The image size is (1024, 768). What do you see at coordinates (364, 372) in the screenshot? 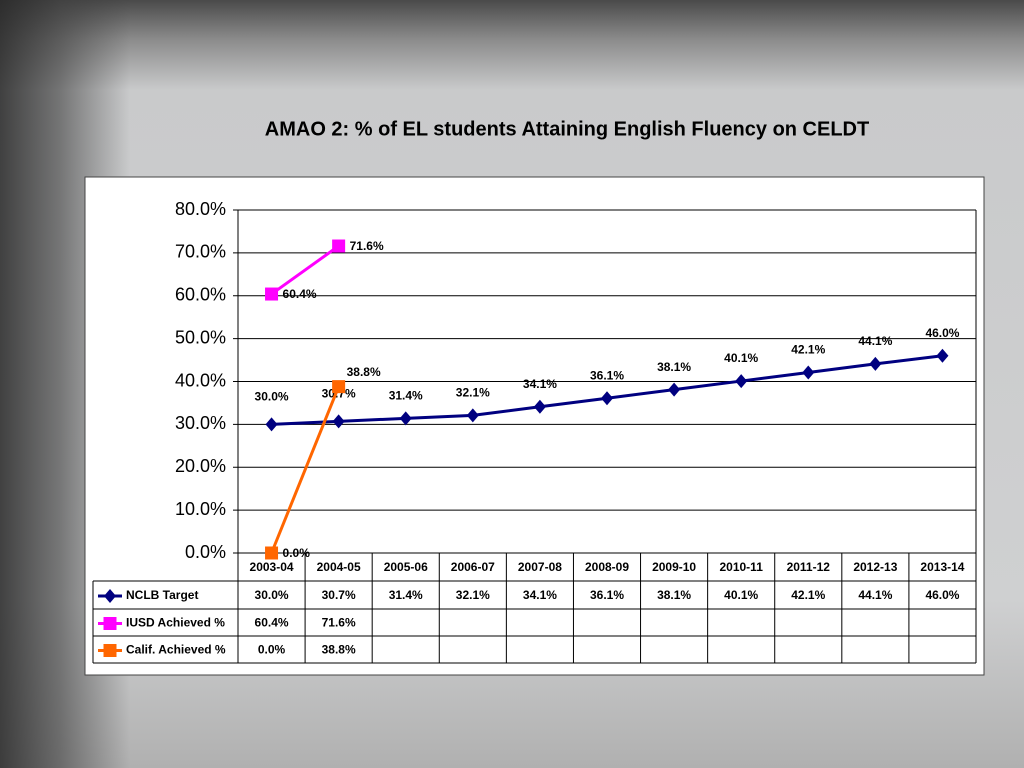
I see `data-label: 38.8%` at bounding box center [364, 372].